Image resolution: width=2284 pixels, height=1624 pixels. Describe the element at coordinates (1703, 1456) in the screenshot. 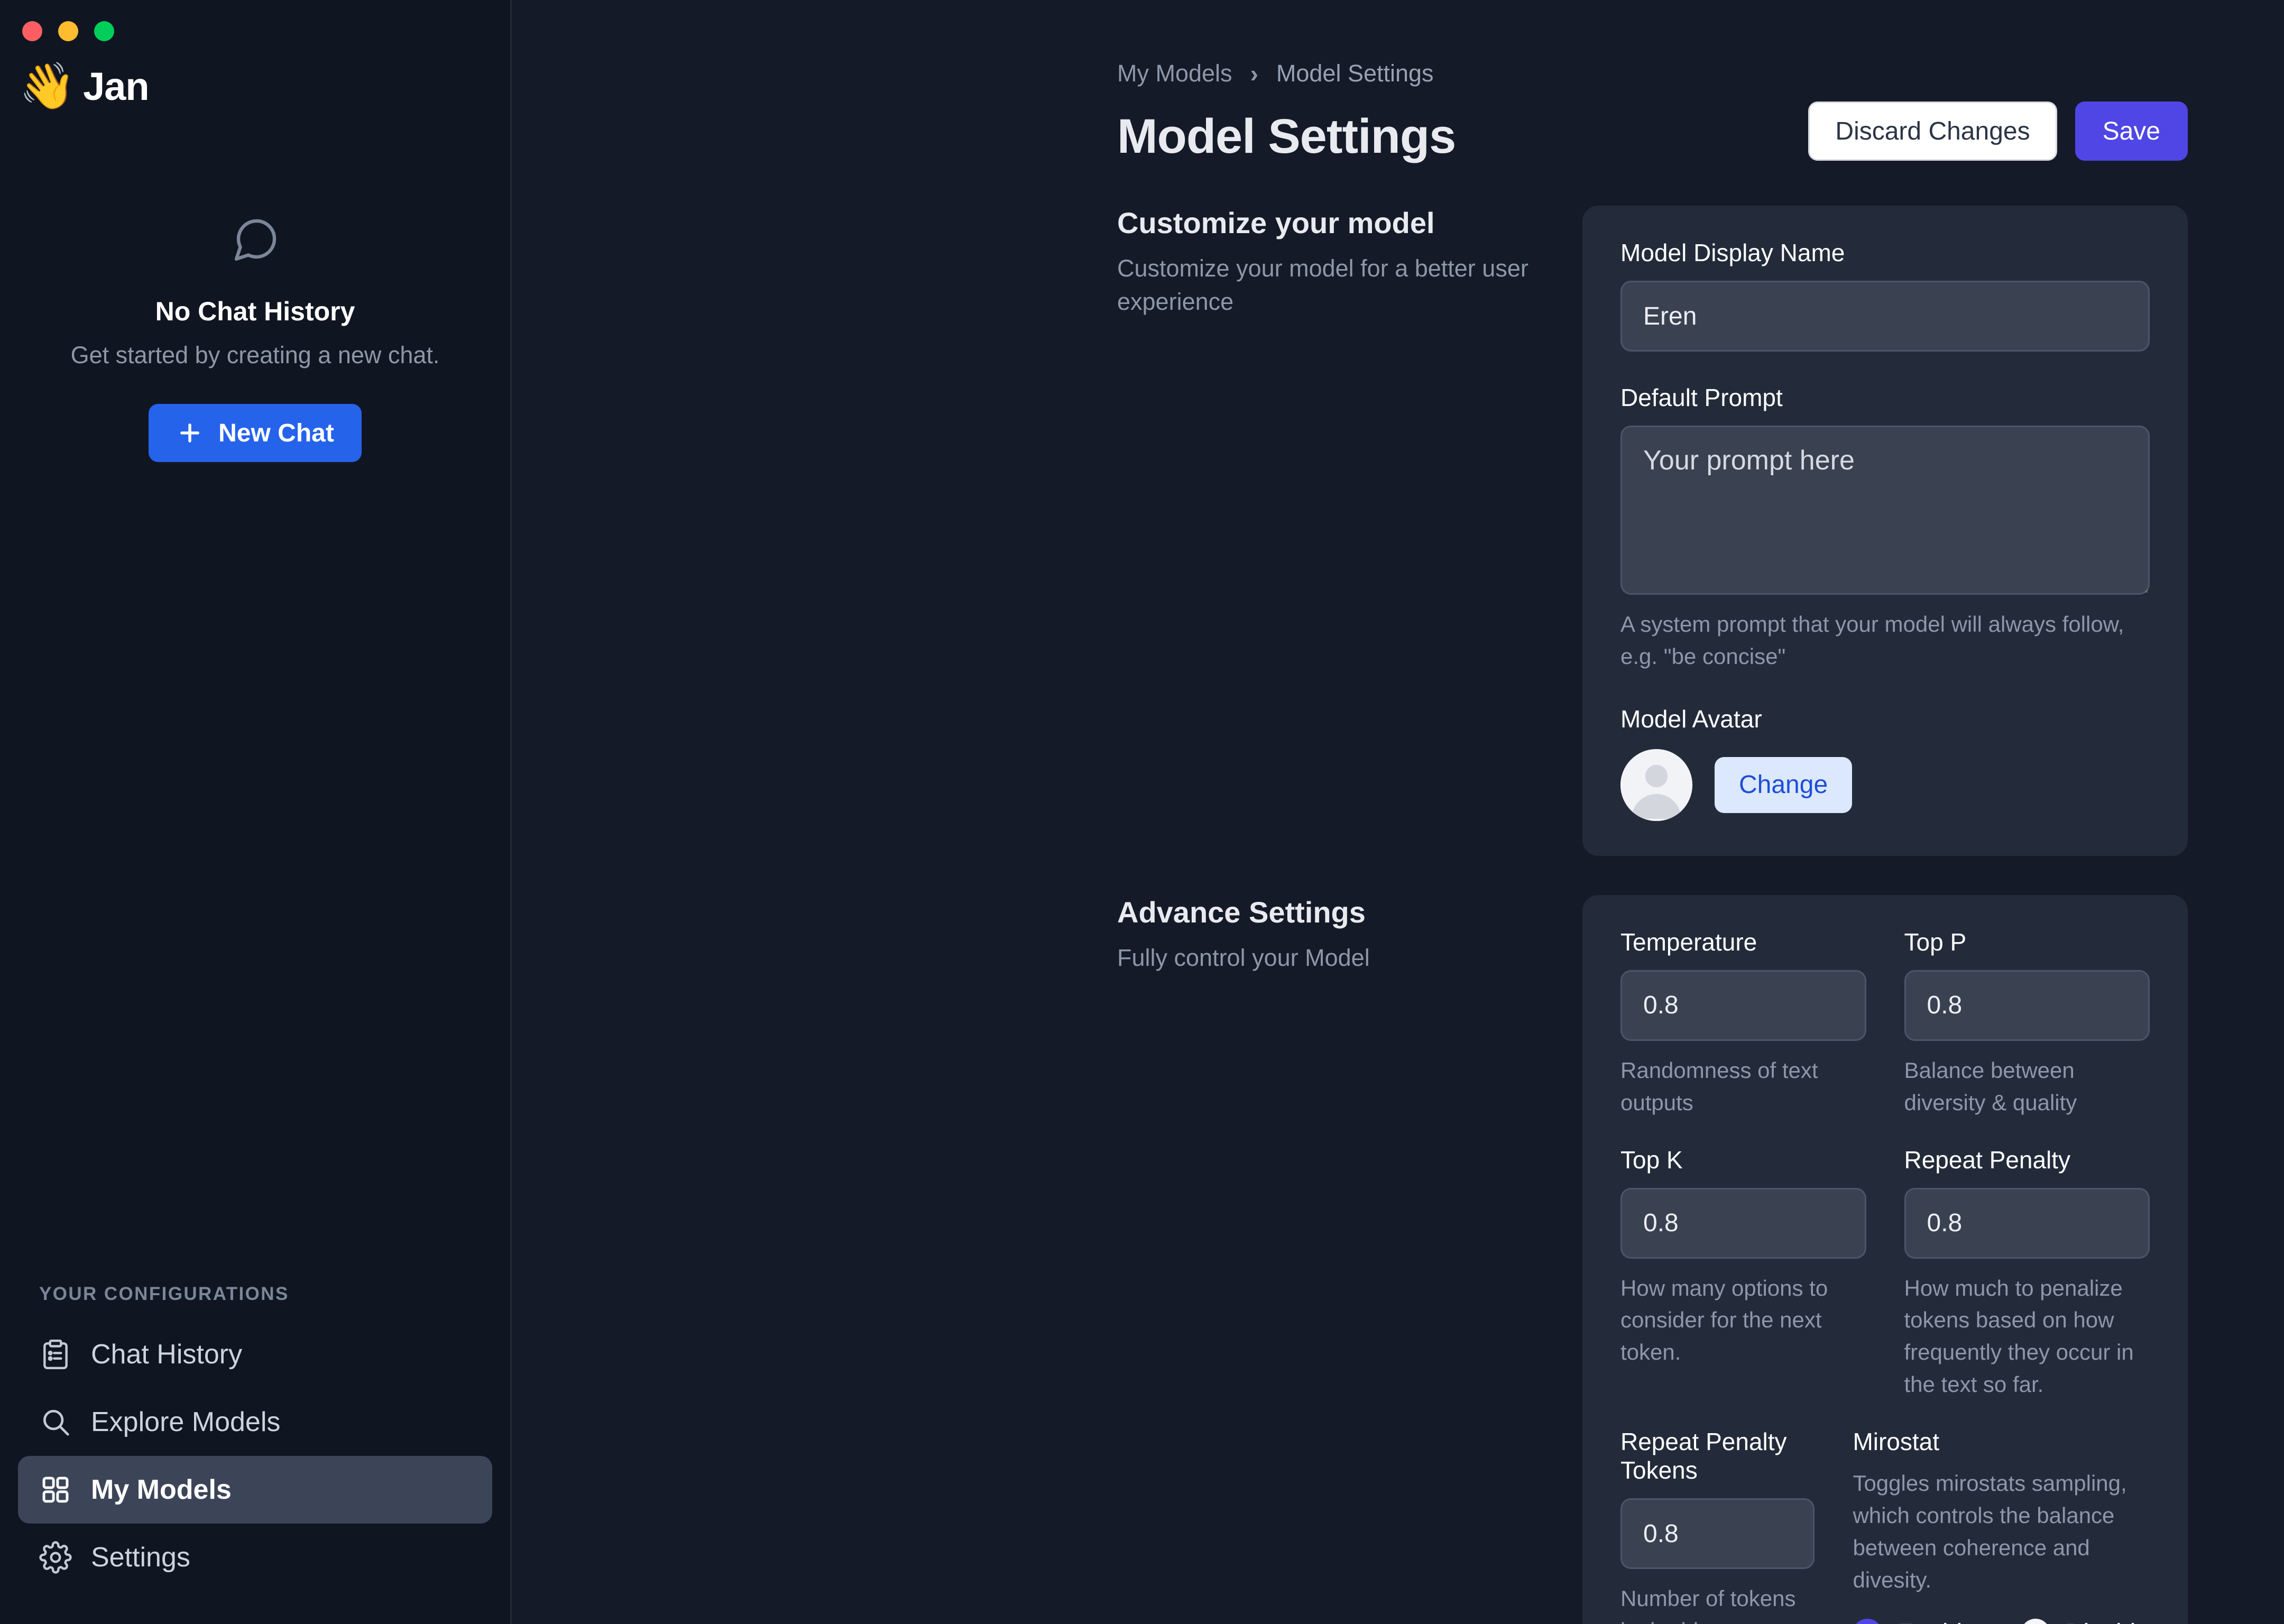

I see `repeat-penalty-tokens-label: Repeat Penalty Tokens` at that location.